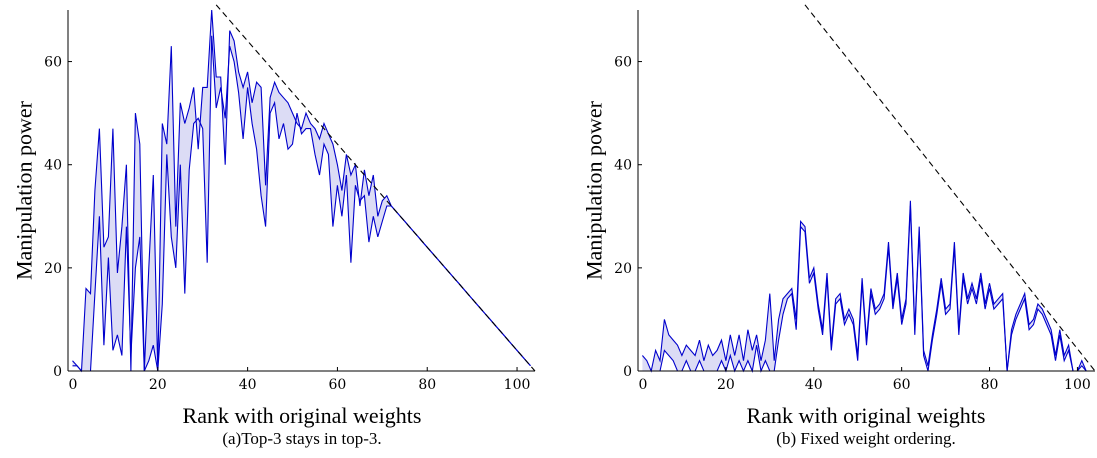 The width and height of the screenshot is (1097, 458). Describe the element at coordinates (864, 380) in the screenshot. I see `x-ticks-b: 0 20 40 60 80 100` at that location.